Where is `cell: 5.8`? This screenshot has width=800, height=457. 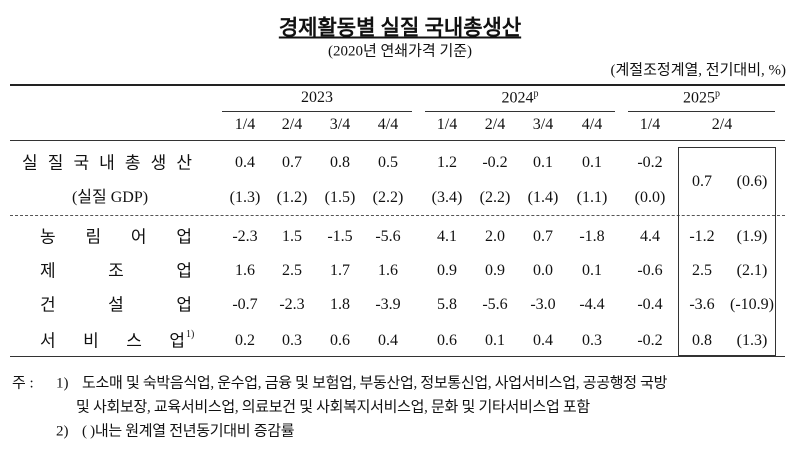
cell: 5.8 is located at coordinates (447, 304).